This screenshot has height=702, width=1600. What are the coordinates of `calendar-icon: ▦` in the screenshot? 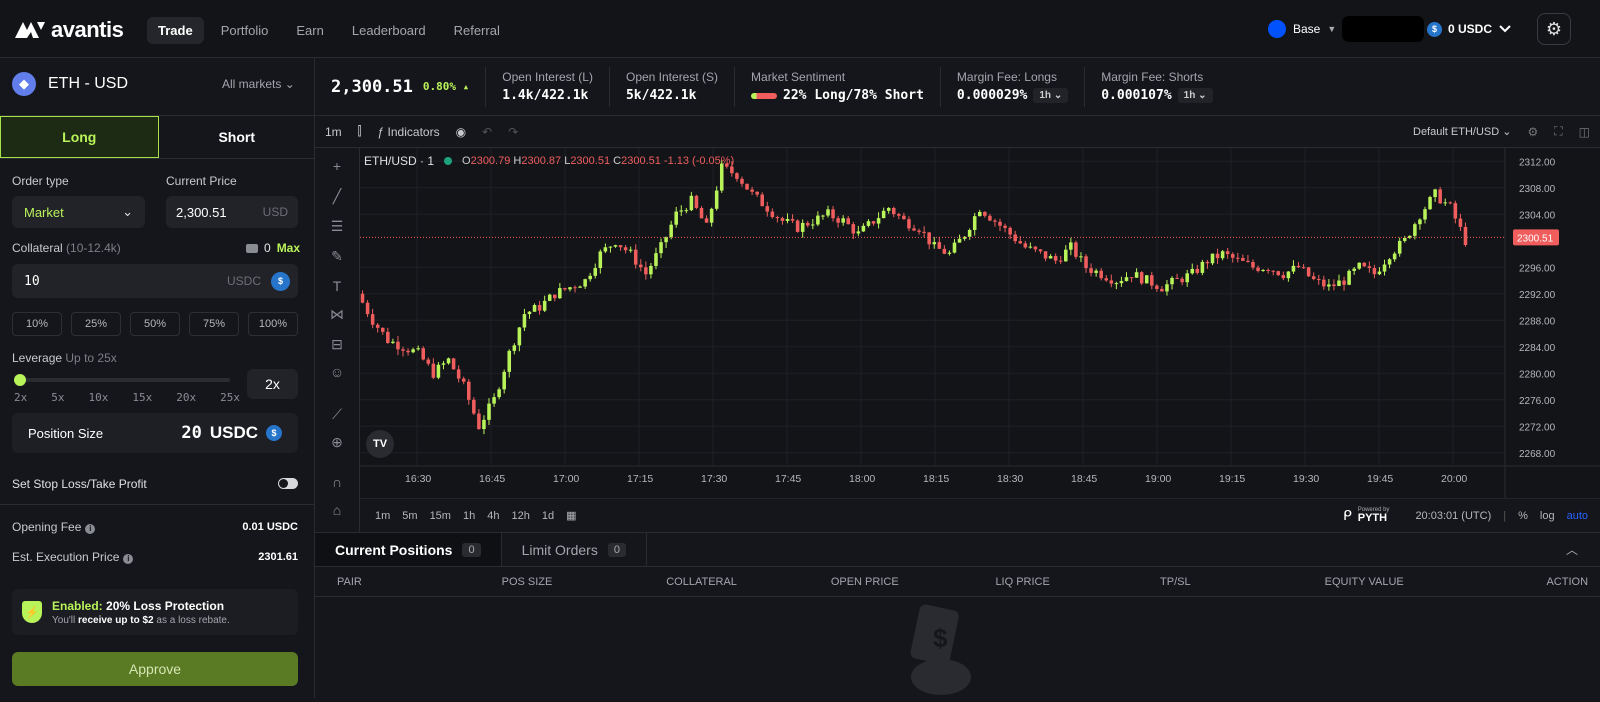 It's located at (571, 516).